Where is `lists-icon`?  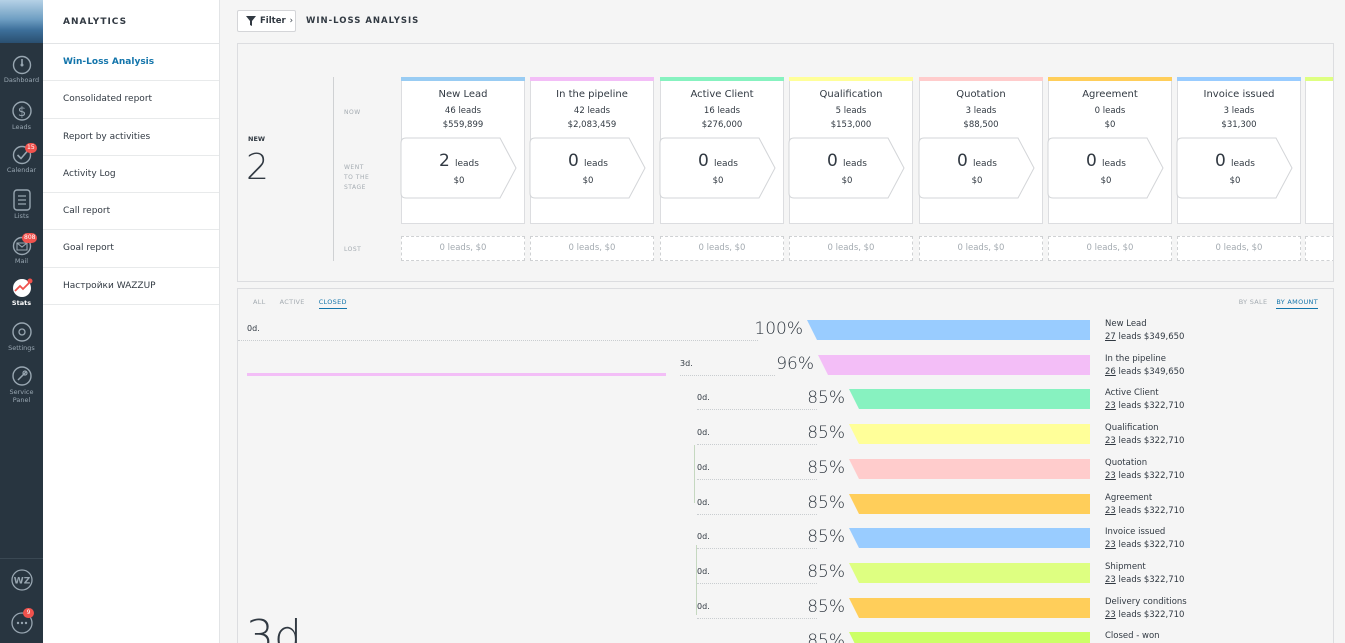
lists-icon is located at coordinates (21, 200).